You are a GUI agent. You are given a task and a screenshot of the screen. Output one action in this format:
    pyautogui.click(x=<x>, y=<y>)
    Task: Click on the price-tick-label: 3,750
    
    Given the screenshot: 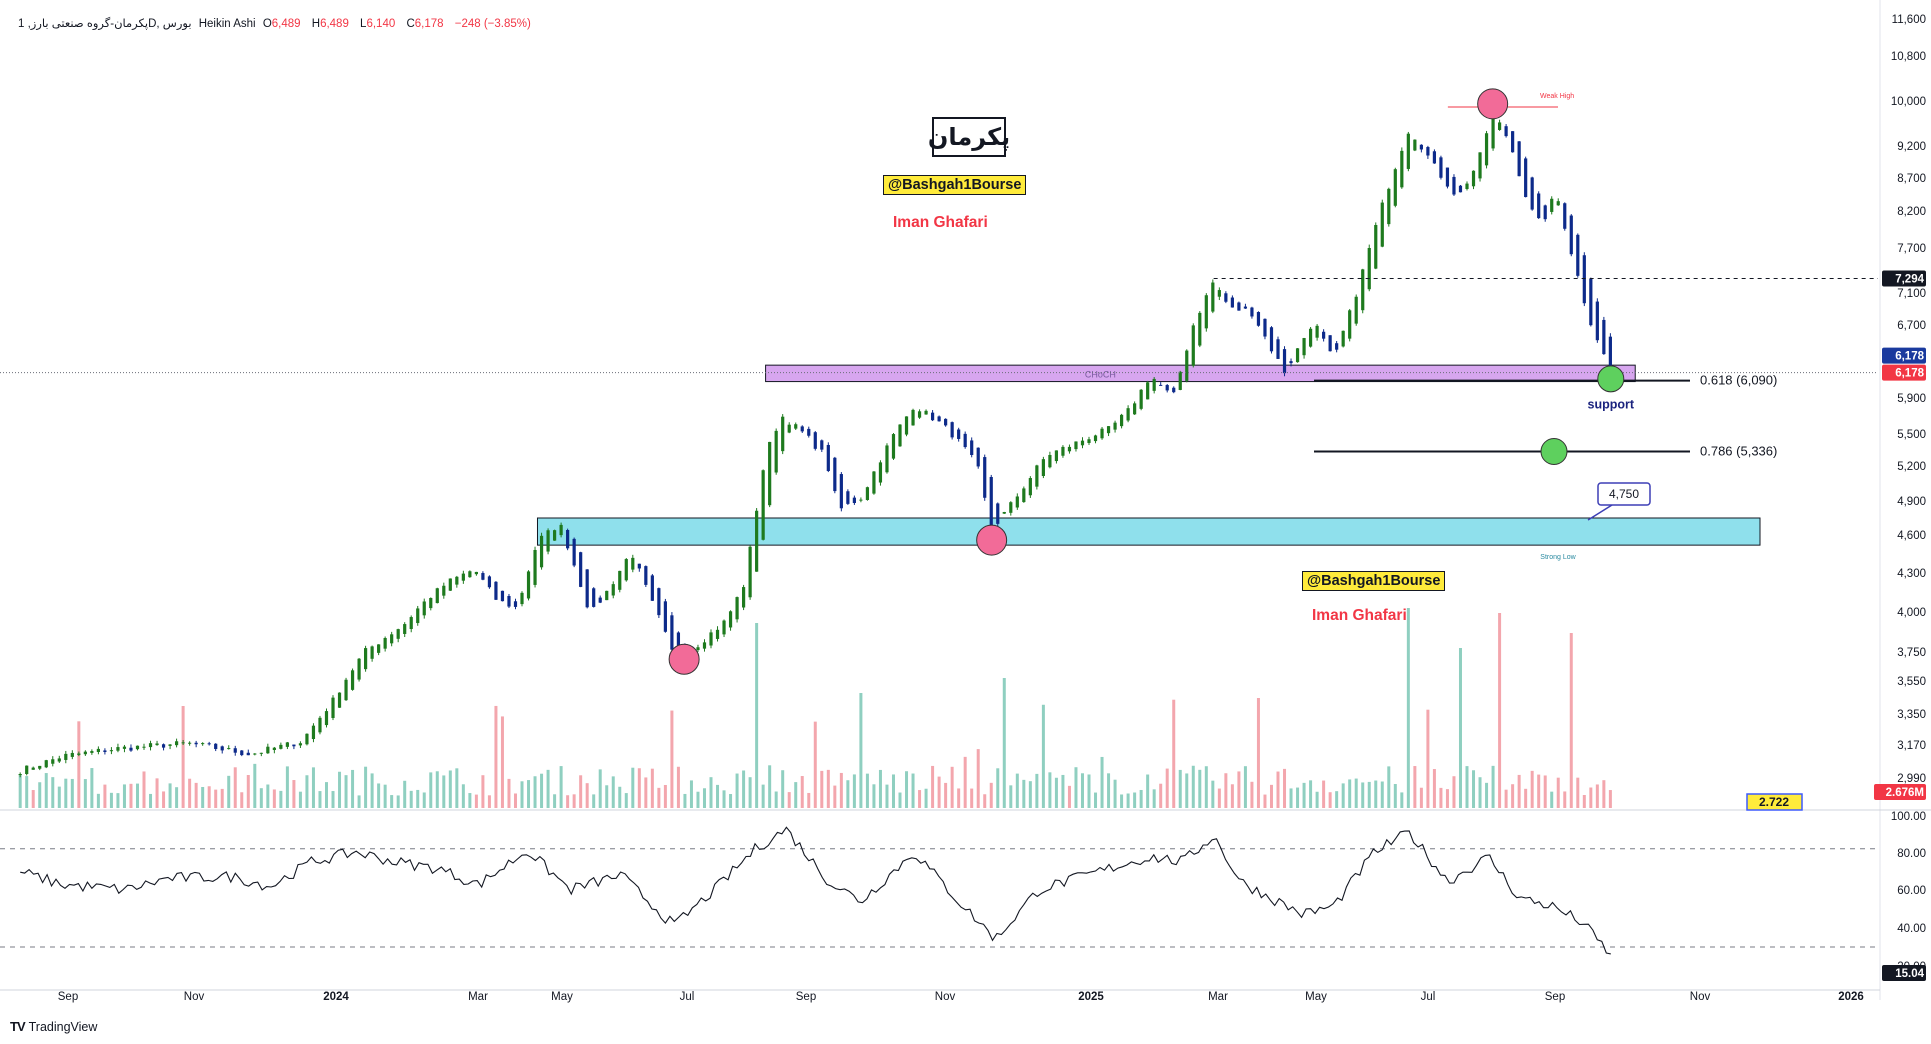 What is the action you would take?
    pyautogui.click(x=1911, y=653)
    